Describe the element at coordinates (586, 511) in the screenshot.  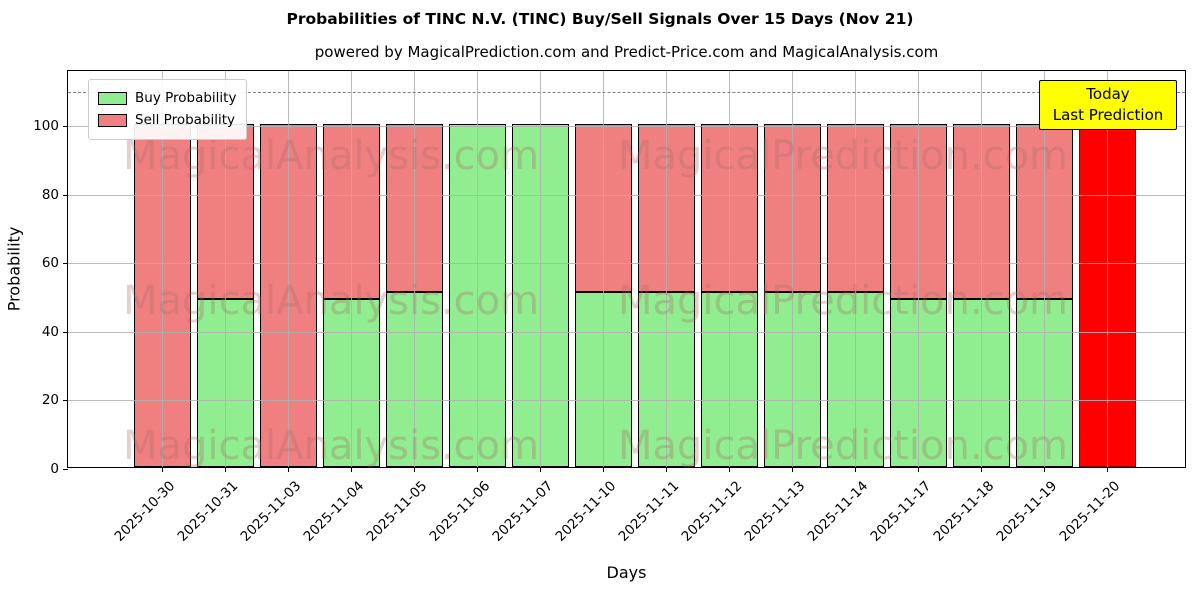
I see `x-tick-label: 2025-11-10` at that location.